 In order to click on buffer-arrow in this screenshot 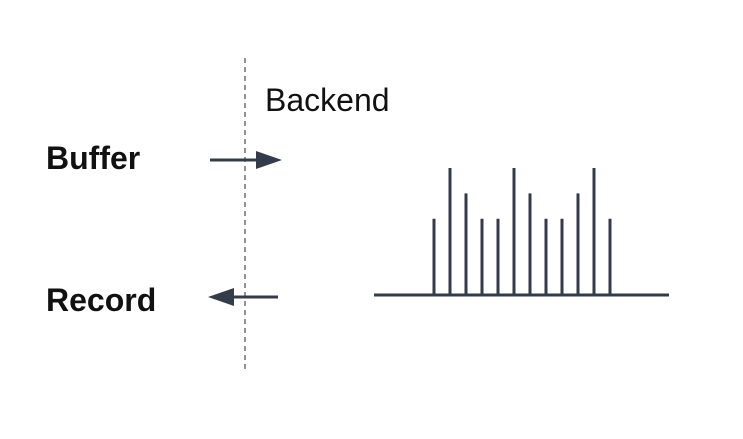, I will do `click(246, 160)`.